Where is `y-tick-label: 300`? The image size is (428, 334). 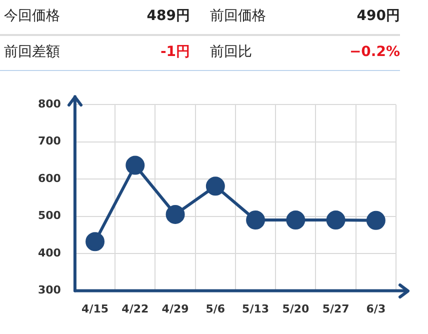 y-tick-label: 300 is located at coordinates (50, 290).